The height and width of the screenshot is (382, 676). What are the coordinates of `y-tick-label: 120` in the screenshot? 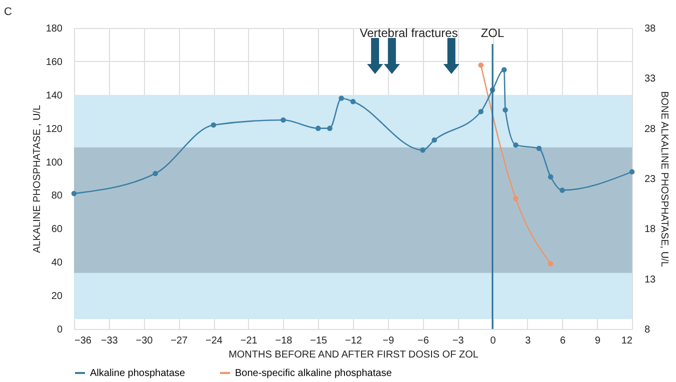 It's located at (54, 129).